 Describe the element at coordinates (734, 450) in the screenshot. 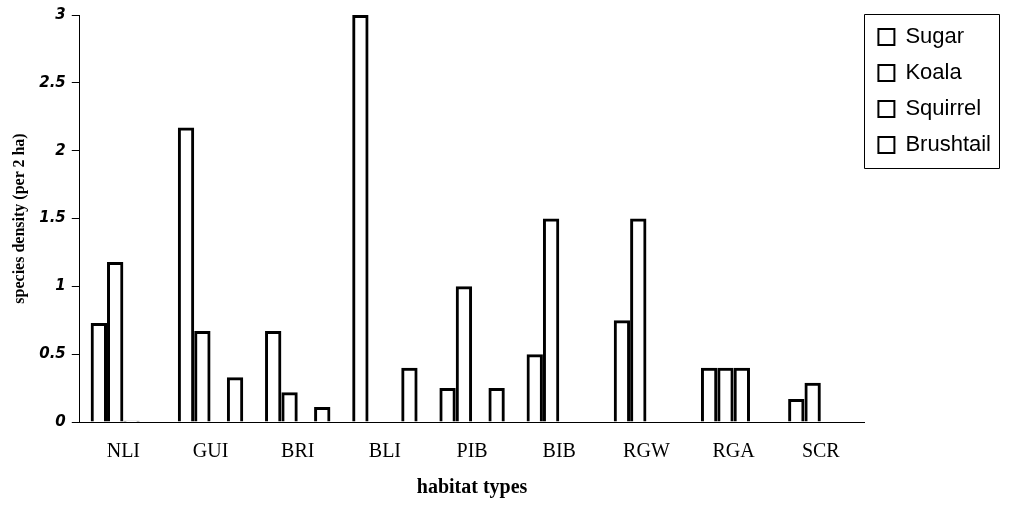

I see `x-tick-label: RGA` at that location.